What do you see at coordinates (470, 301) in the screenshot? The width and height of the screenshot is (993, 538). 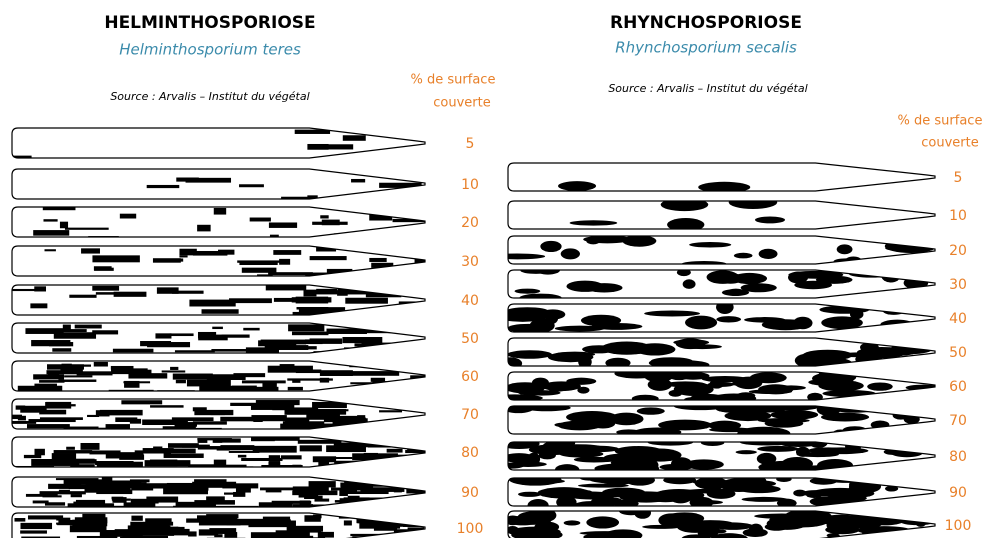 I see `coverage-level: 40` at bounding box center [470, 301].